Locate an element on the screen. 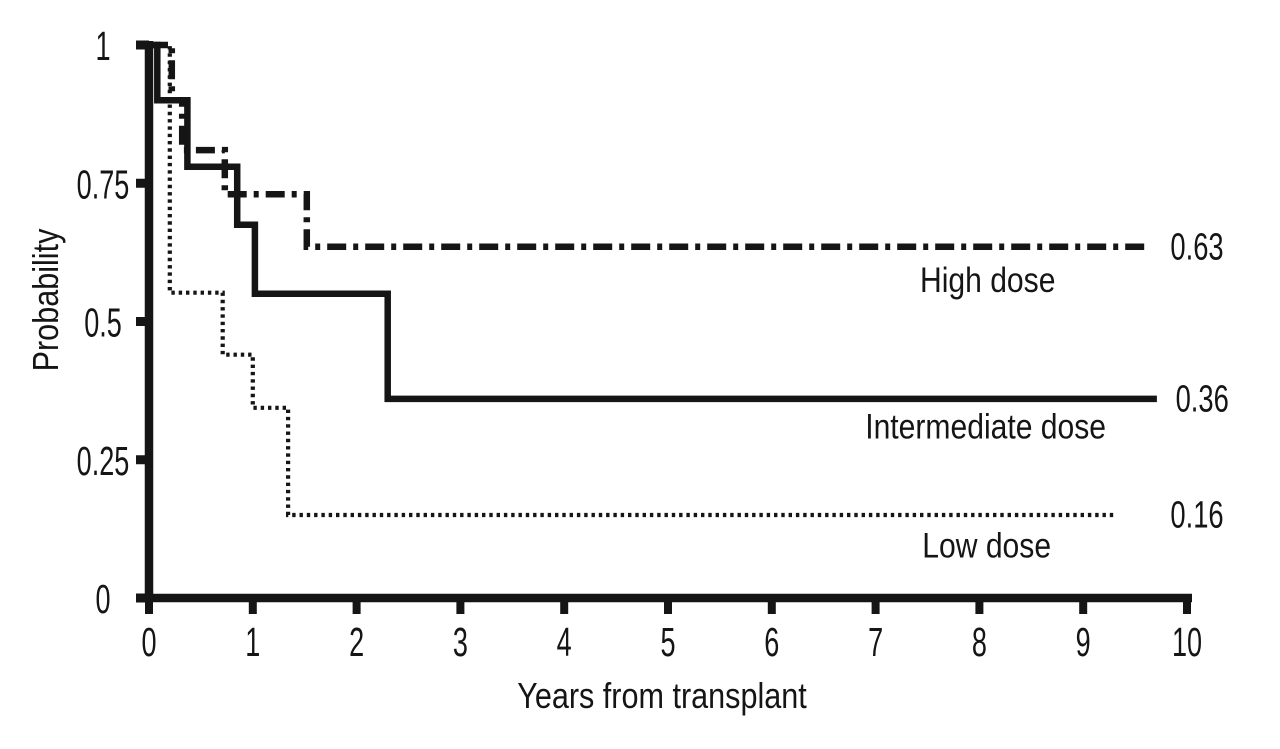  x-tick-label: 6 is located at coordinates (771, 643).